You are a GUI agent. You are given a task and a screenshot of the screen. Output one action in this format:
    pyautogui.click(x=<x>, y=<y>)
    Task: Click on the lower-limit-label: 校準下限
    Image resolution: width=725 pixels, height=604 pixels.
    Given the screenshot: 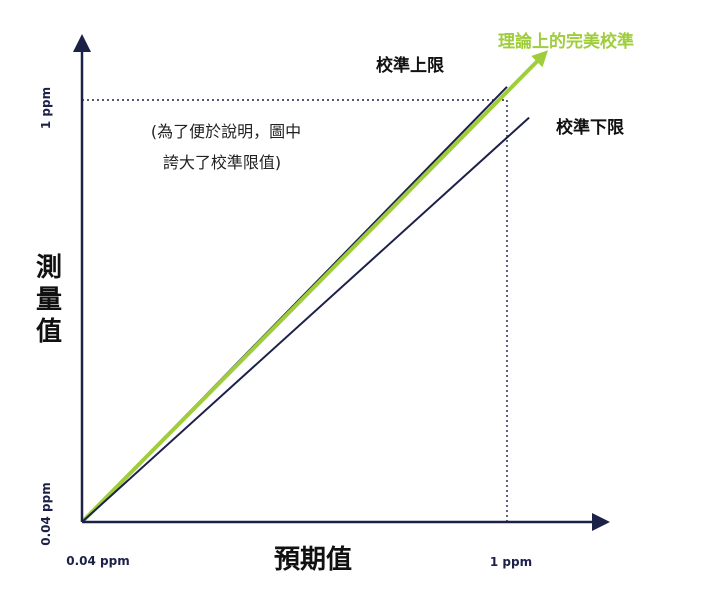 What is the action you would take?
    pyautogui.click(x=590, y=127)
    